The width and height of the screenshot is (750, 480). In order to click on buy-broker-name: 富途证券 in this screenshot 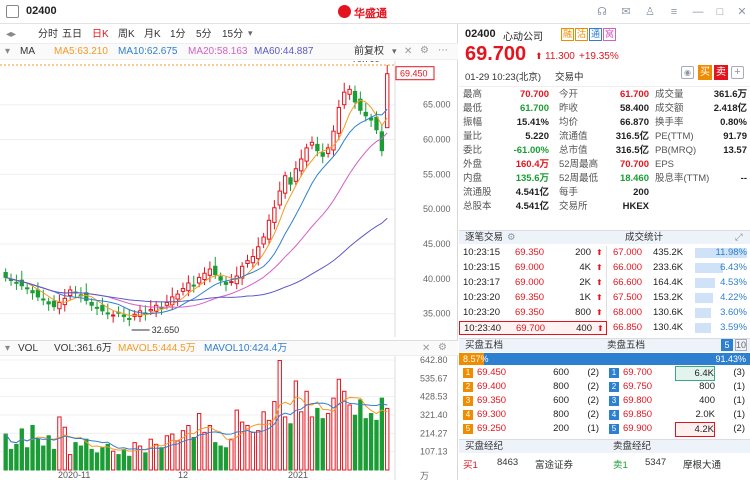, I will do `click(554, 465)`.